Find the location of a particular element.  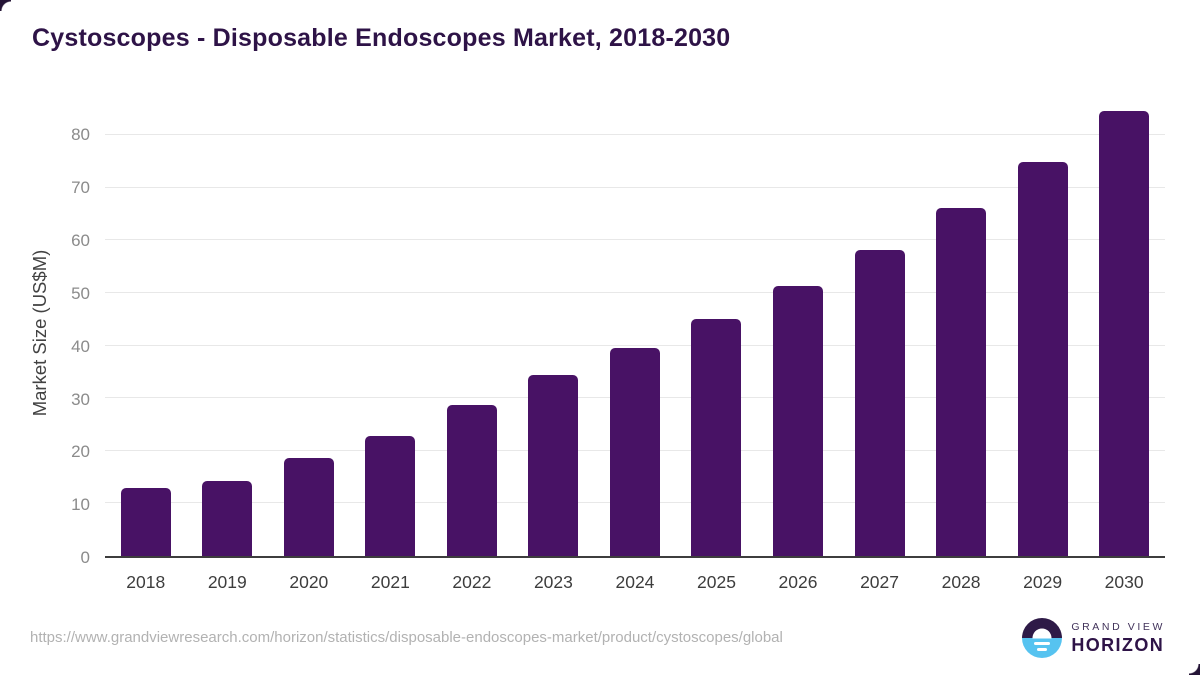

y-tick-label-70: 70 is located at coordinates (80, 188).